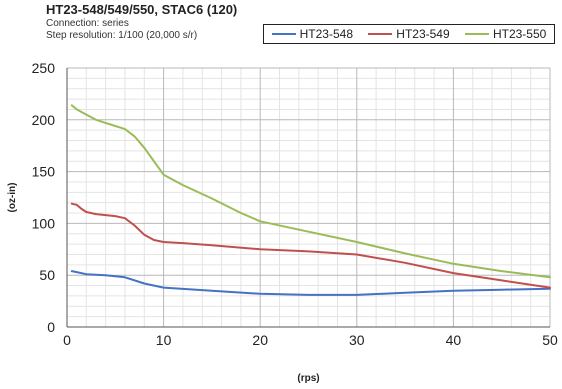 The height and width of the screenshot is (389, 562). I want to click on x-tick-label: 50, so click(550, 340).